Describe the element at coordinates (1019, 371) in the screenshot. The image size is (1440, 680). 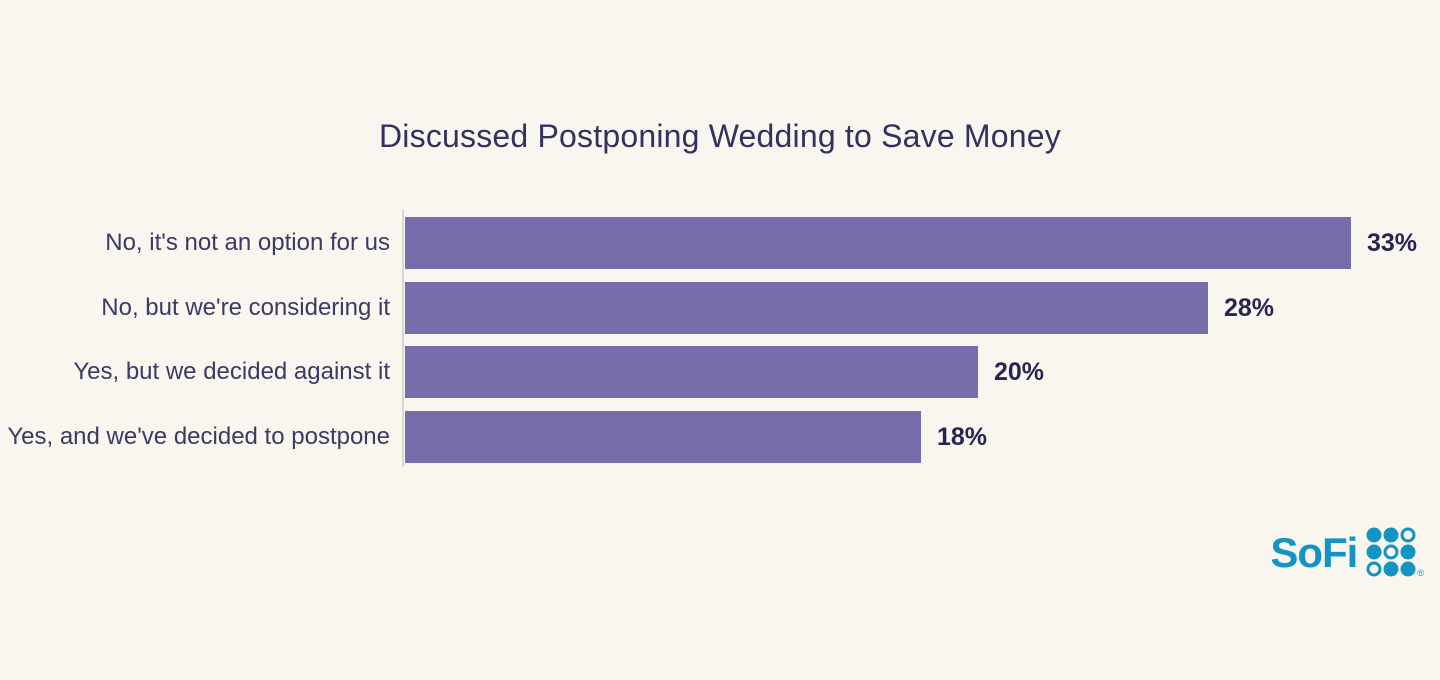
I see `value-label: 20%` at that location.